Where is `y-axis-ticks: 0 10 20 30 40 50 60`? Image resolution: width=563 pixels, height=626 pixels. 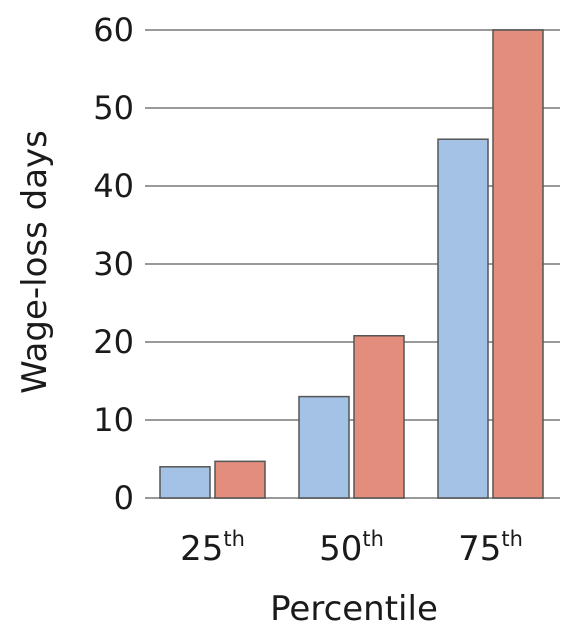
y-axis-ticks: 0 10 20 30 40 50 60 is located at coordinates (113, 264).